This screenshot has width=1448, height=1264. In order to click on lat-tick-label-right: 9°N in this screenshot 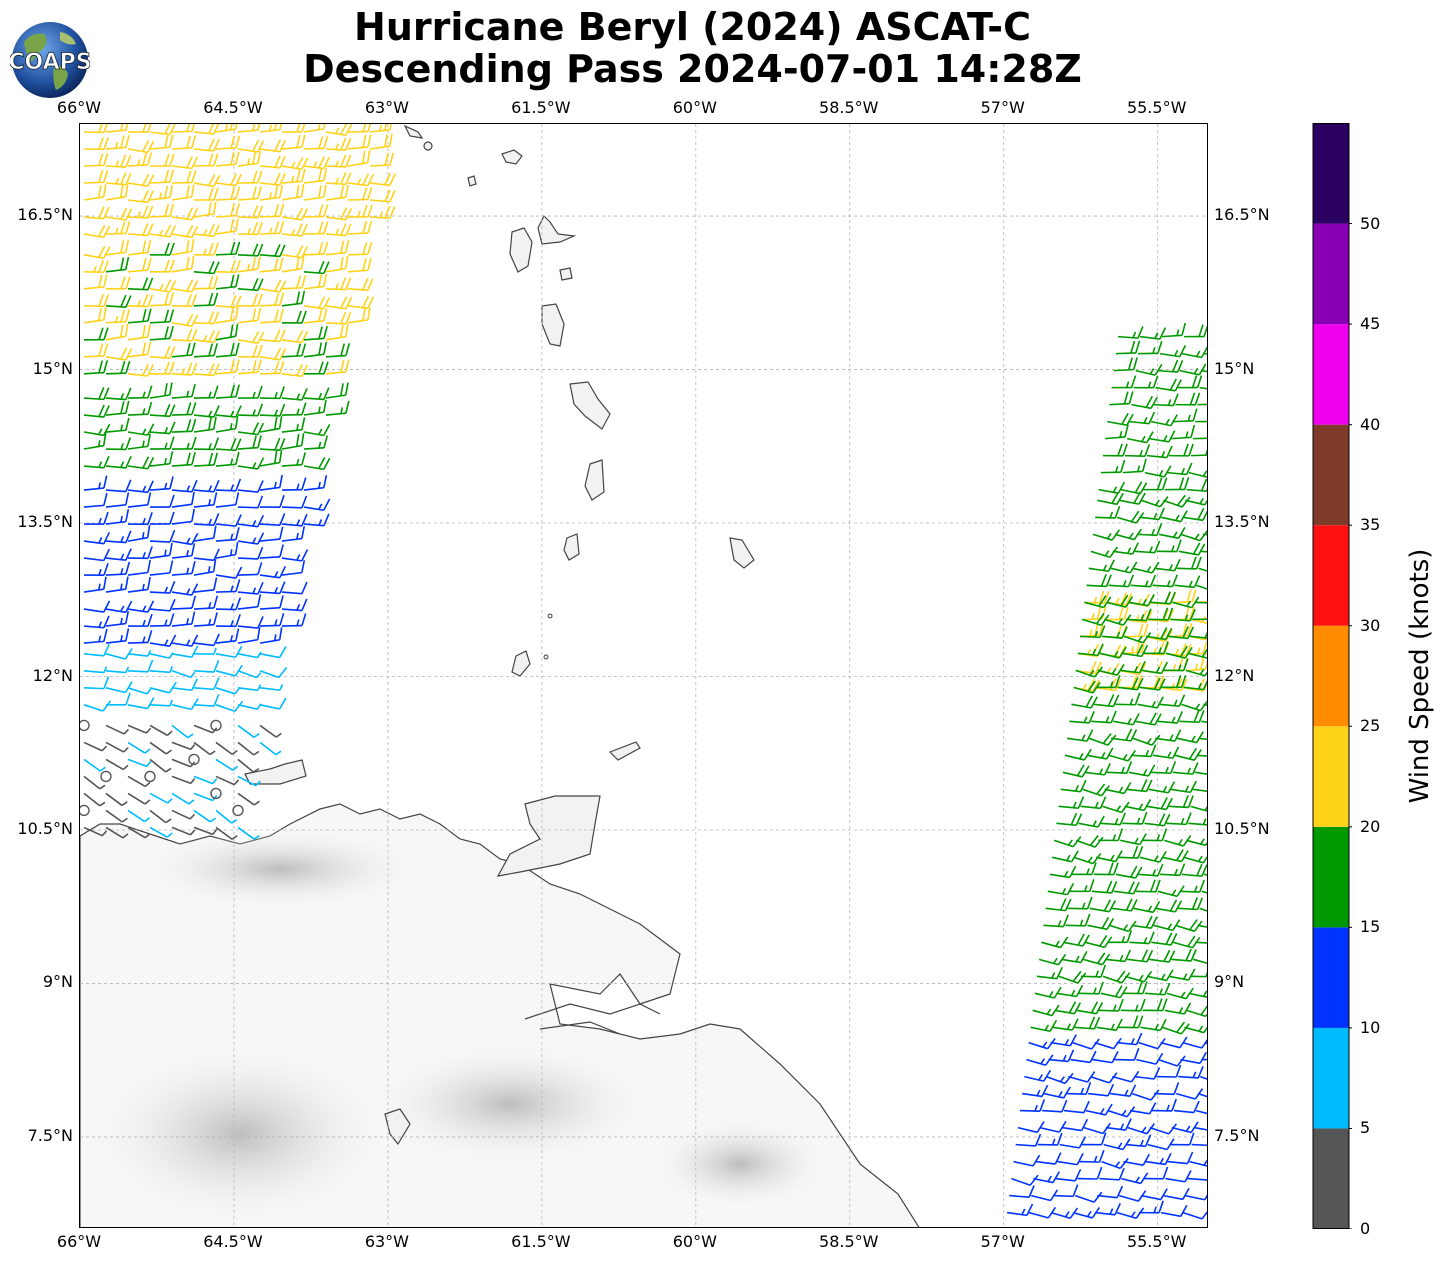, I will do `click(1229, 982)`.